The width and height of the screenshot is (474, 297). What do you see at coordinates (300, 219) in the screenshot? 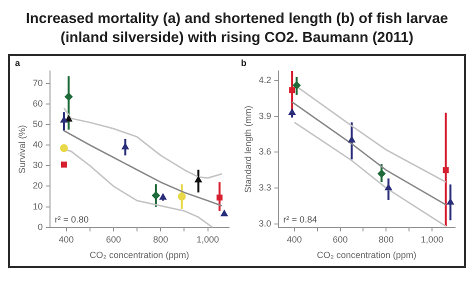
I see `annotation: r² = 0.84` at bounding box center [300, 219].